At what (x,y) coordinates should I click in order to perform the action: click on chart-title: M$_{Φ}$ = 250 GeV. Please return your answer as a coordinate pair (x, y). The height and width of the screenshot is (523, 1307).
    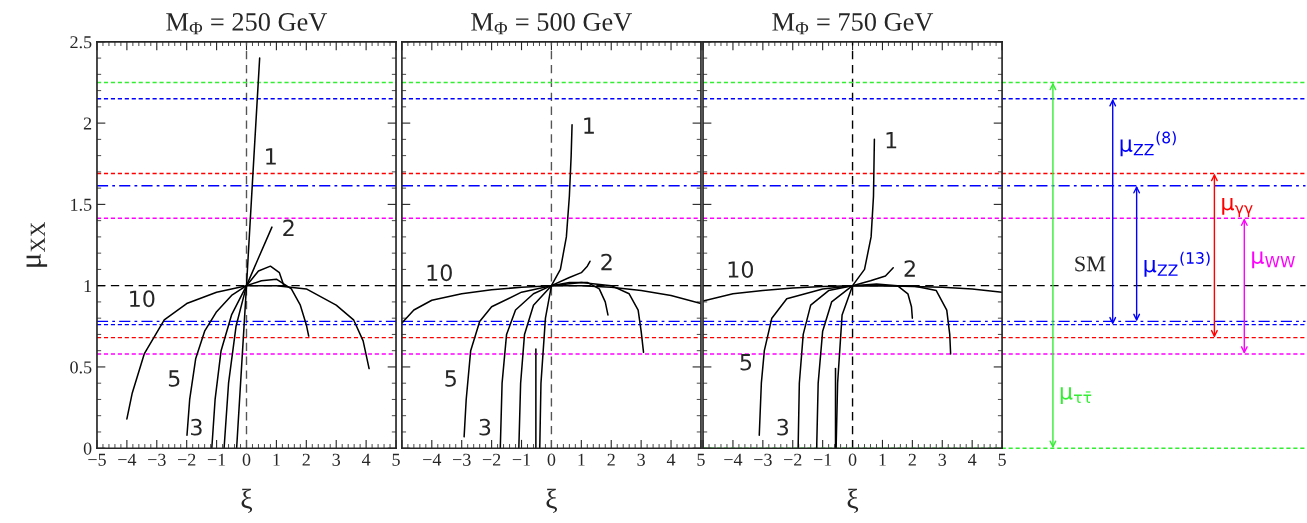
    Looking at the image, I should click on (247, 24).